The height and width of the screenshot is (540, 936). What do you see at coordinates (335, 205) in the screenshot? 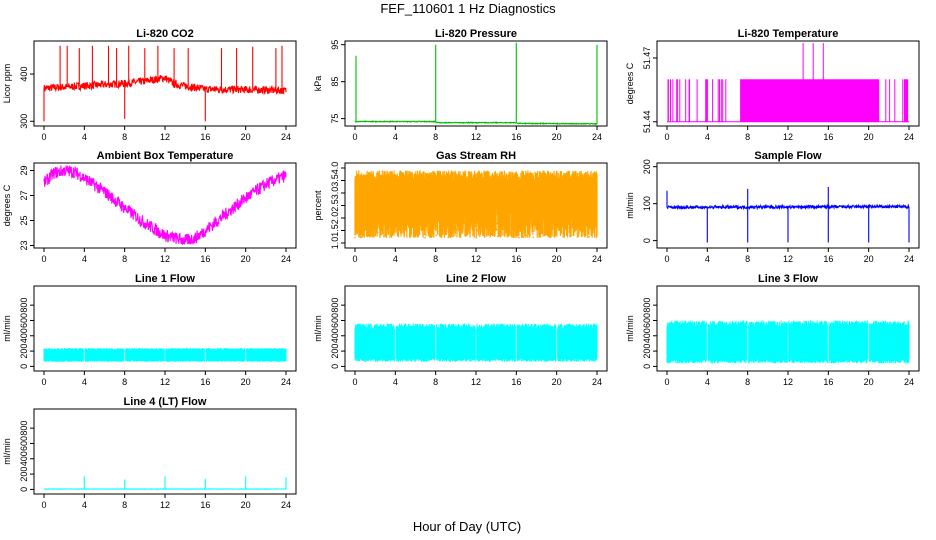
I see `y-tick-label: 2.5` at bounding box center [335, 205].